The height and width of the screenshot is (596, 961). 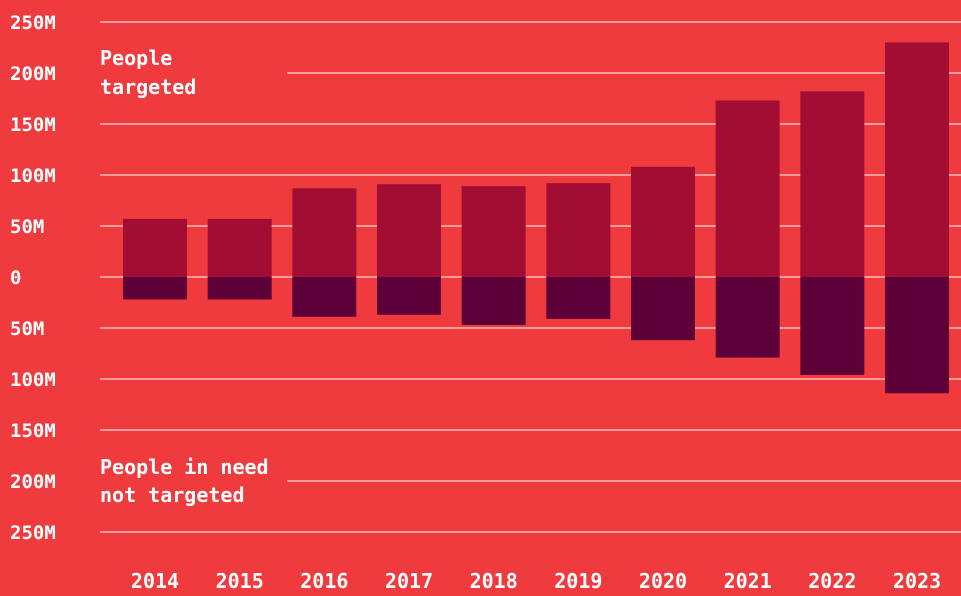 I want to click on x-tick-label: 2019, so click(x=578, y=581).